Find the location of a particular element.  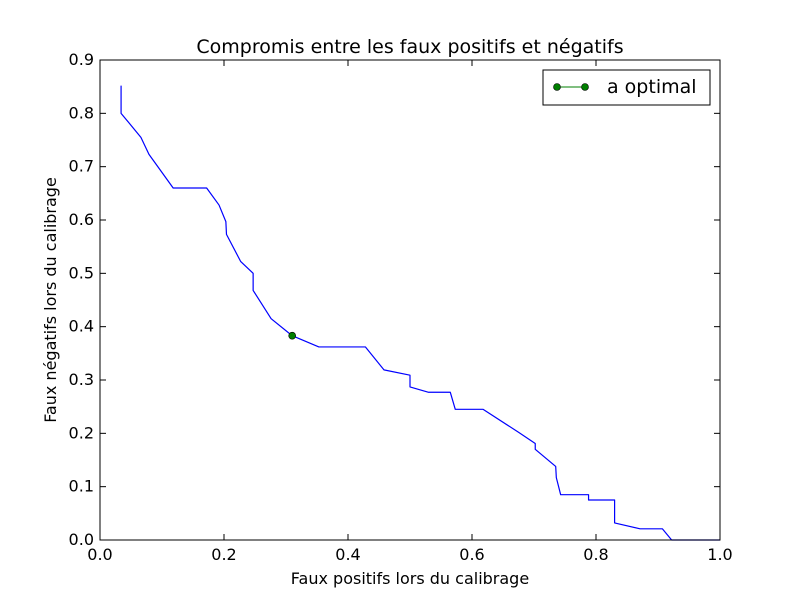

y-tick-label: 0.0 is located at coordinates (81, 539).